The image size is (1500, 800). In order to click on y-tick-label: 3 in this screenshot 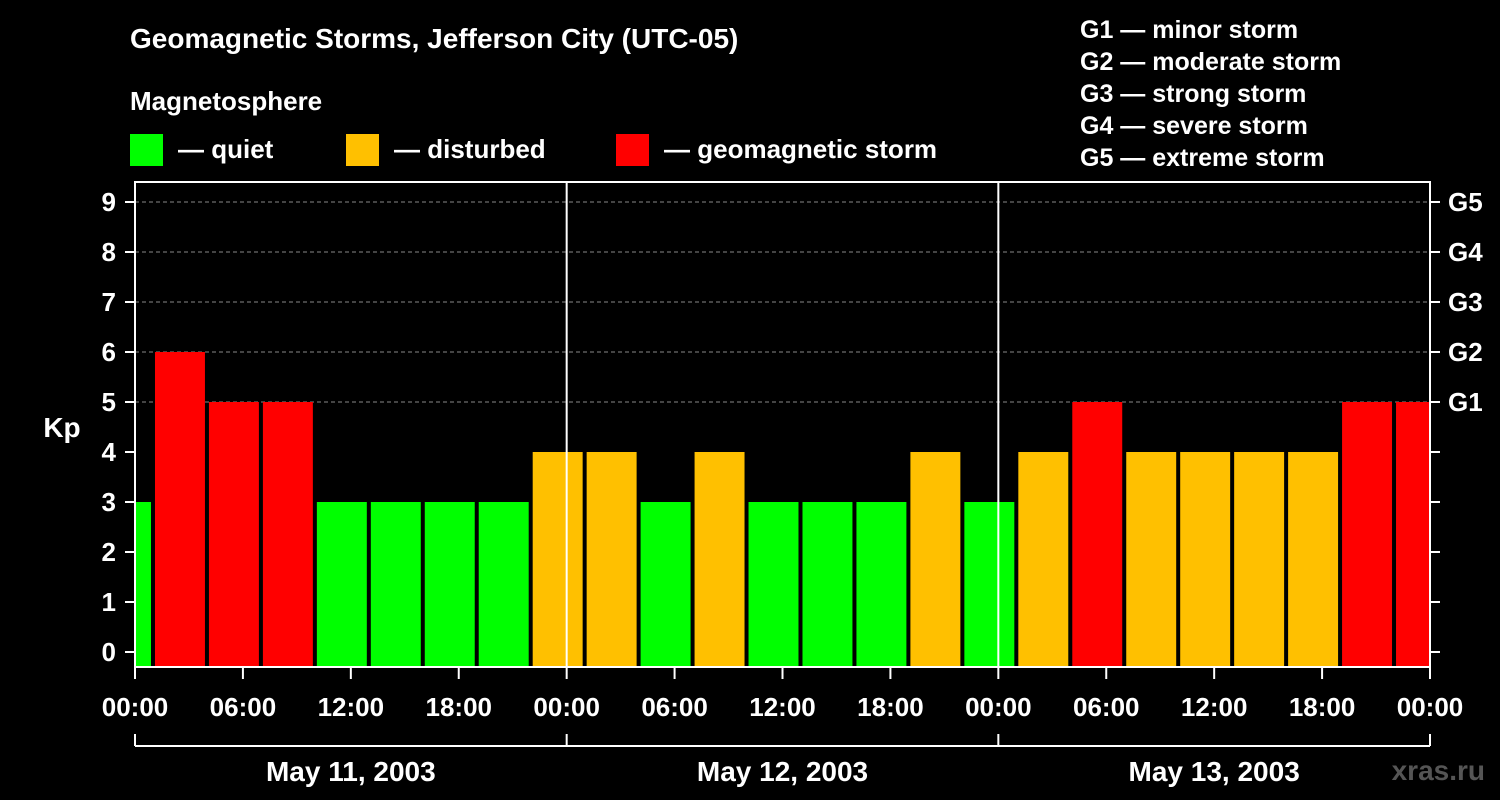, I will do `click(109, 502)`.